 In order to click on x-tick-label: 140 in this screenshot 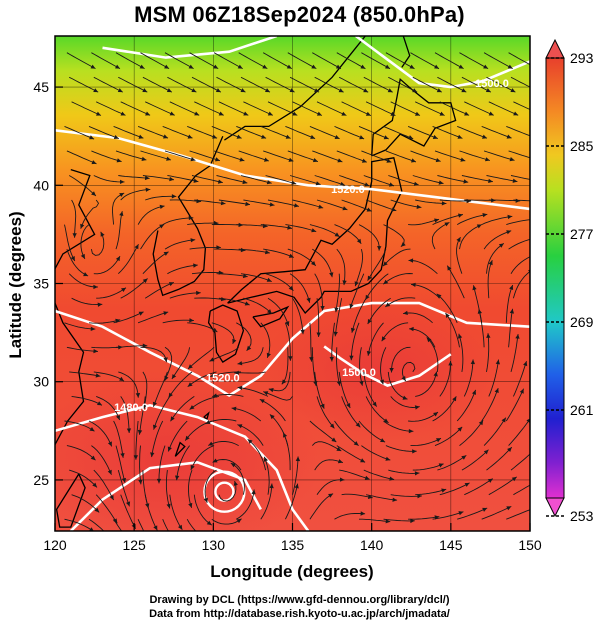, I will do `click(372, 545)`.